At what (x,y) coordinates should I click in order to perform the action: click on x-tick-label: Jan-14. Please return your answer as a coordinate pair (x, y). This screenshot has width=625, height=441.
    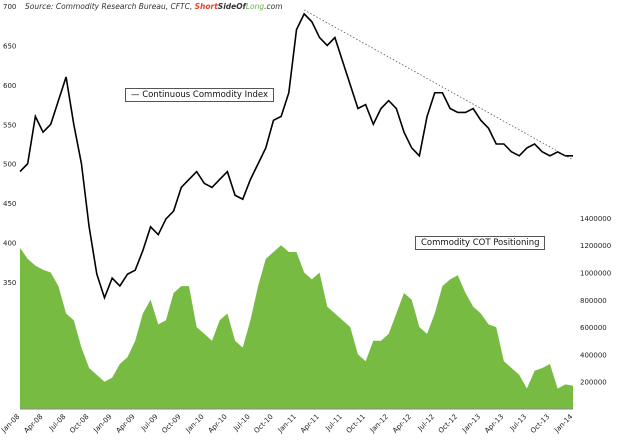
    Looking at the image, I should click on (563, 423).